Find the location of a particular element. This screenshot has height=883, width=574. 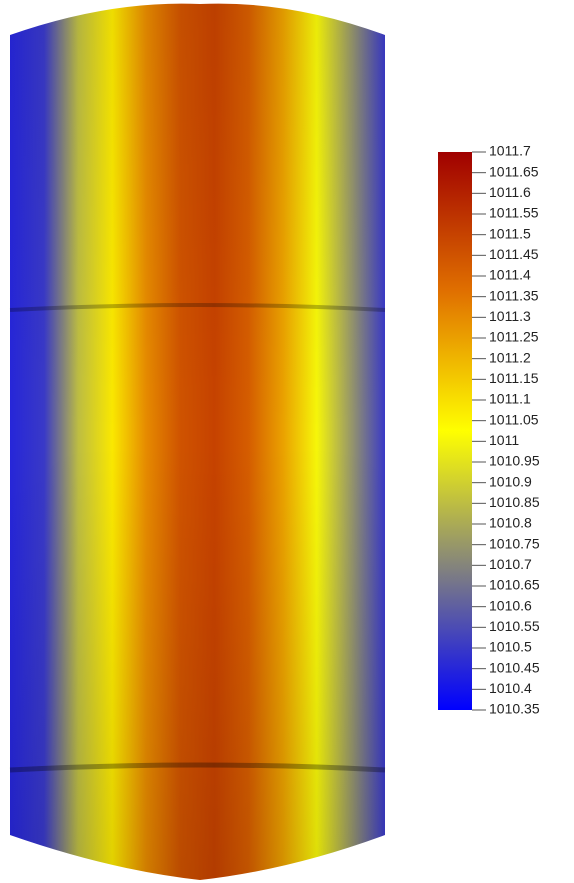

colorbar-tick-label: 1010.4 is located at coordinates (510, 688).